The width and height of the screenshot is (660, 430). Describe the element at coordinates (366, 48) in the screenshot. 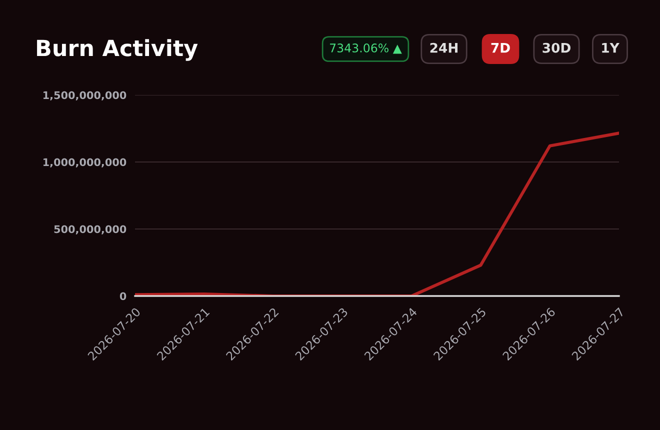

I see `text: 7343.06% ▲` at that location.